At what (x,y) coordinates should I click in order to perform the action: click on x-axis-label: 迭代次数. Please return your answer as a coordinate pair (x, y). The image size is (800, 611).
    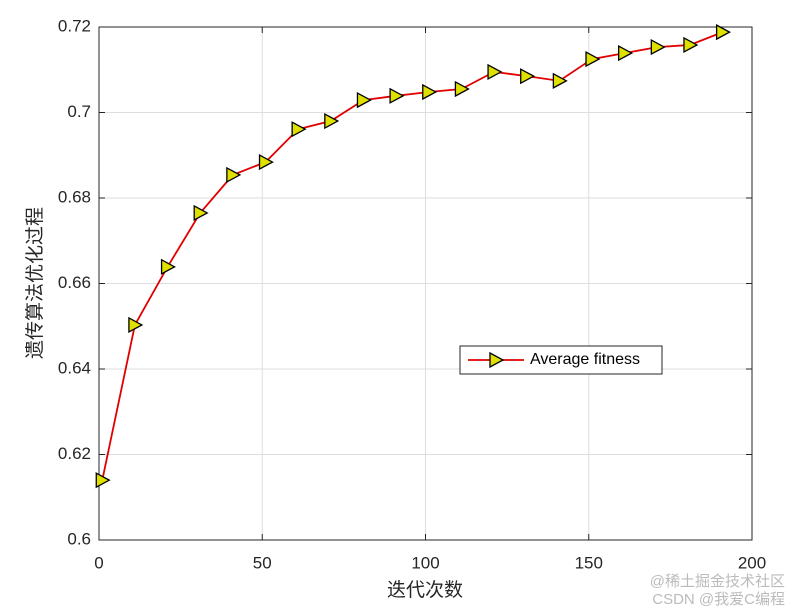
    Looking at the image, I should click on (425, 590).